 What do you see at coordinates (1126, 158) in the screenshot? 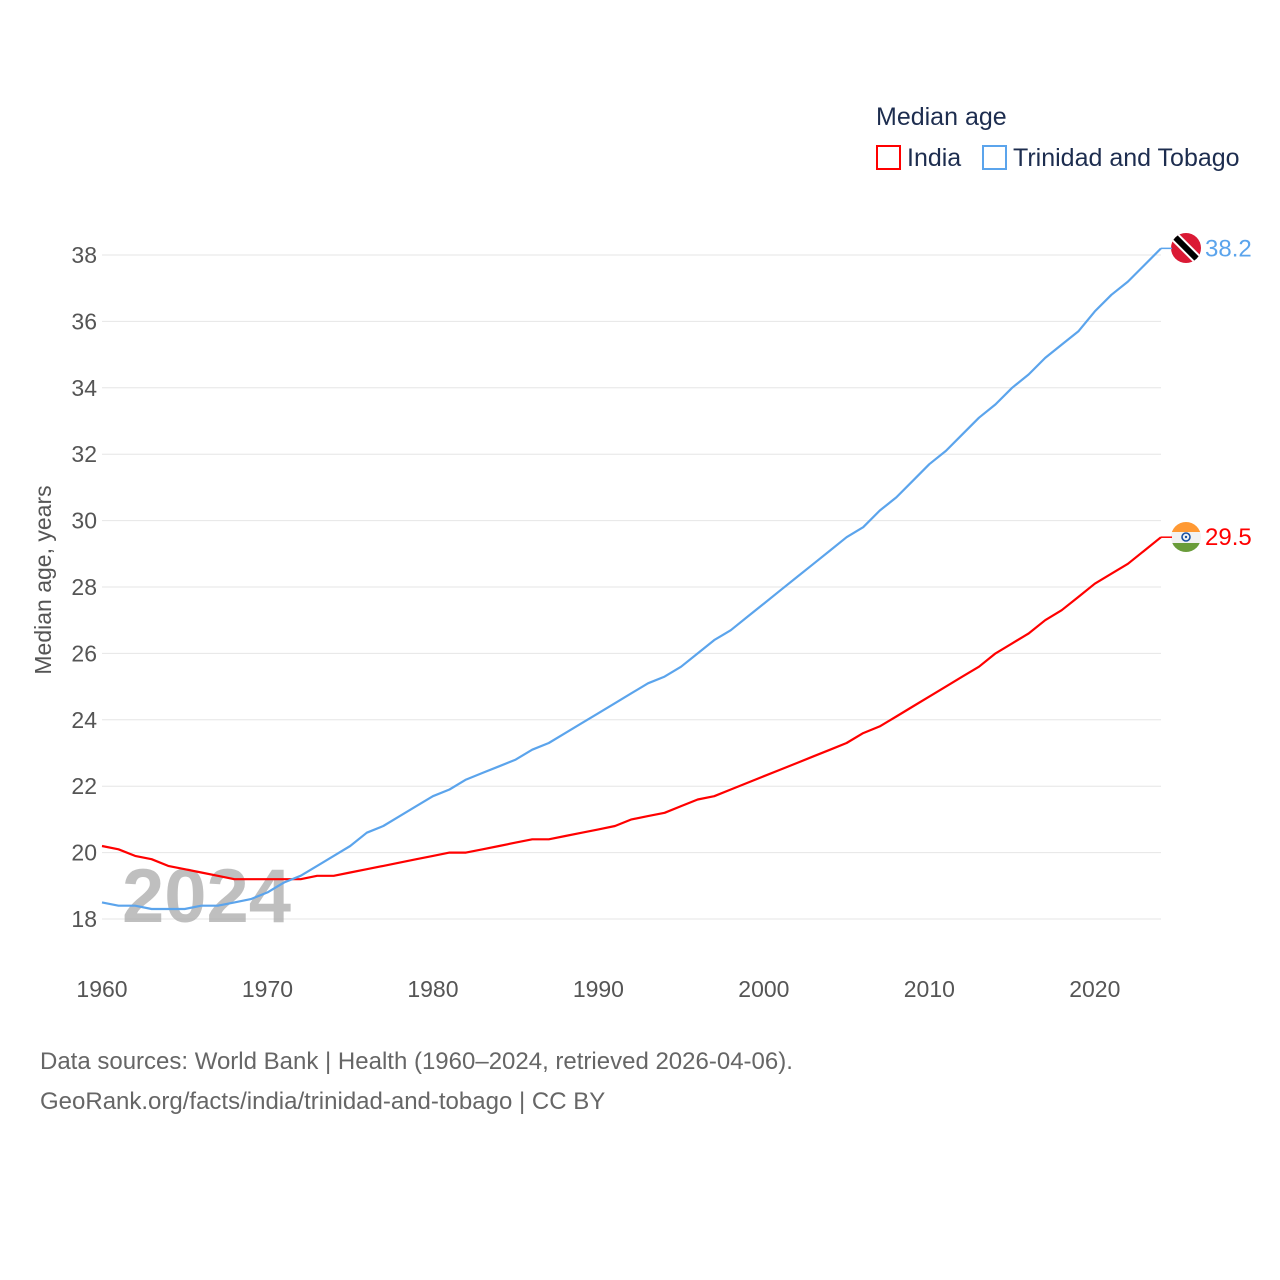
I see `legend-label-trinidad-and-tobago: Trinidad and Tobago` at bounding box center [1126, 158].